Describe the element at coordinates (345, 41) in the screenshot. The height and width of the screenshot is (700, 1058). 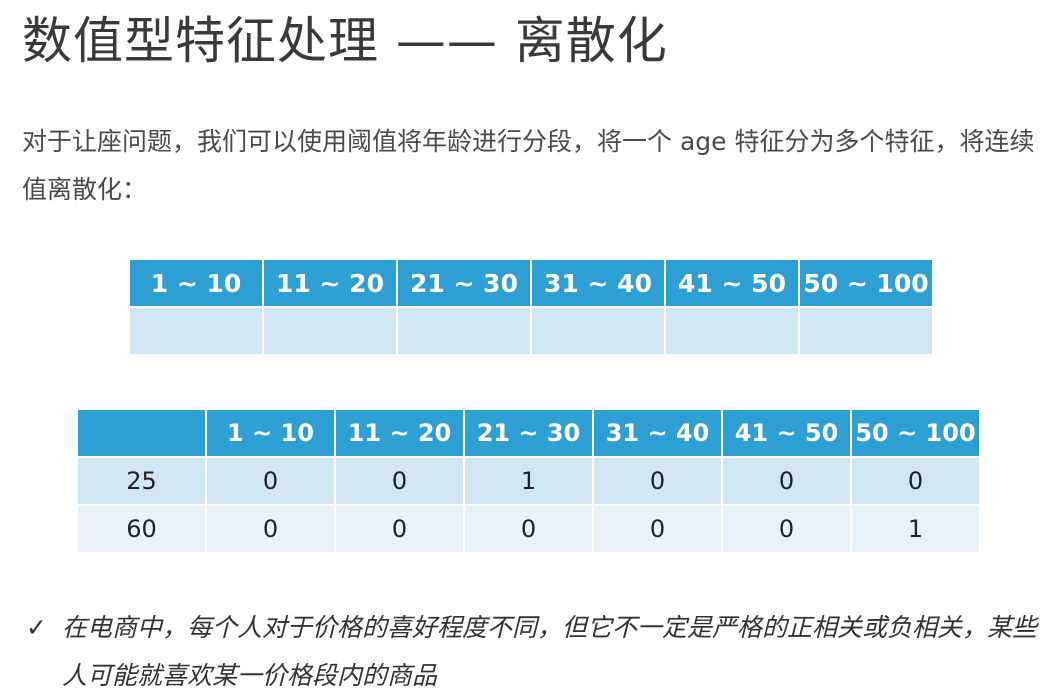
I see `page-title: 数值型特征处理 —— 离散化` at that location.